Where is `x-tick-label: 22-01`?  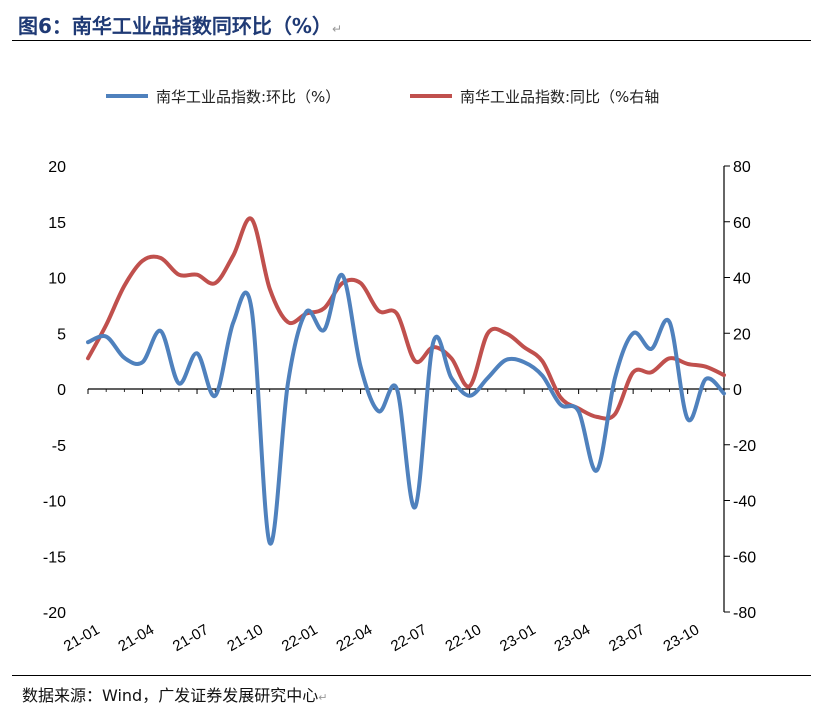 x-tick-label: 22-01 is located at coordinates (300, 638).